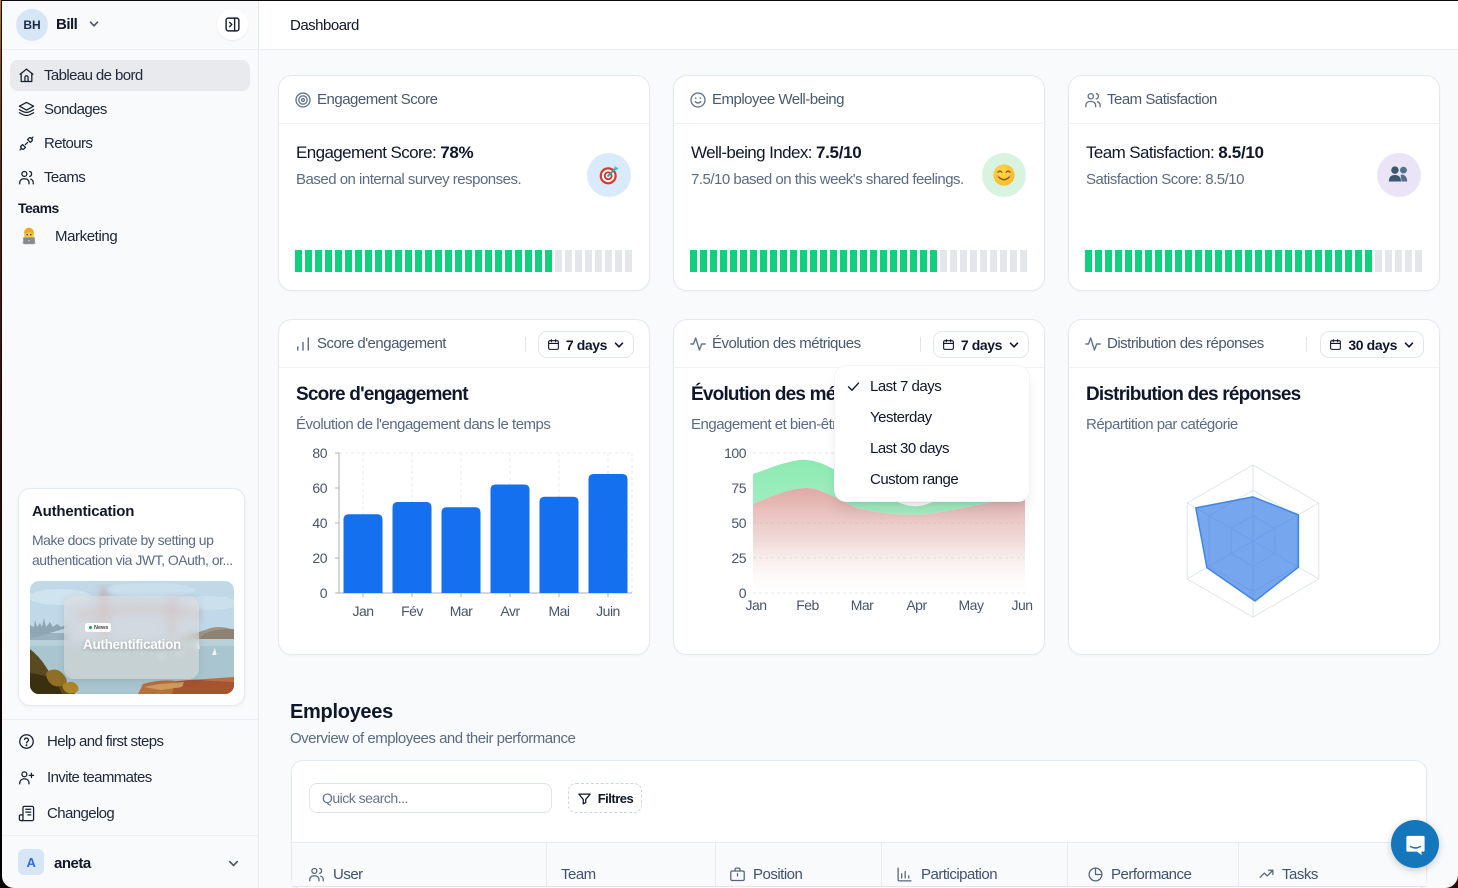 The image size is (1458, 888). What do you see at coordinates (807, 605) in the screenshot?
I see `svg-text: Feb` at bounding box center [807, 605].